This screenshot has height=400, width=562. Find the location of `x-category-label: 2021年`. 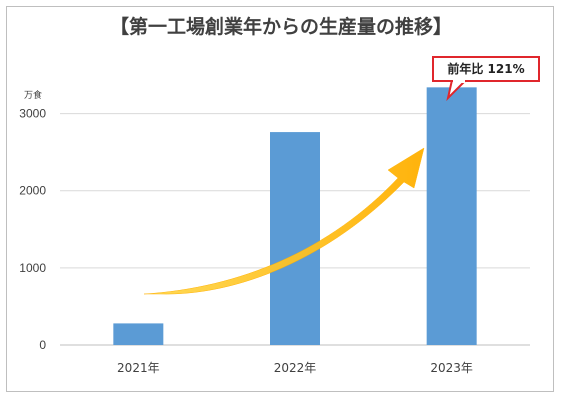

x-category-label: 2021年 is located at coordinates (138, 368).